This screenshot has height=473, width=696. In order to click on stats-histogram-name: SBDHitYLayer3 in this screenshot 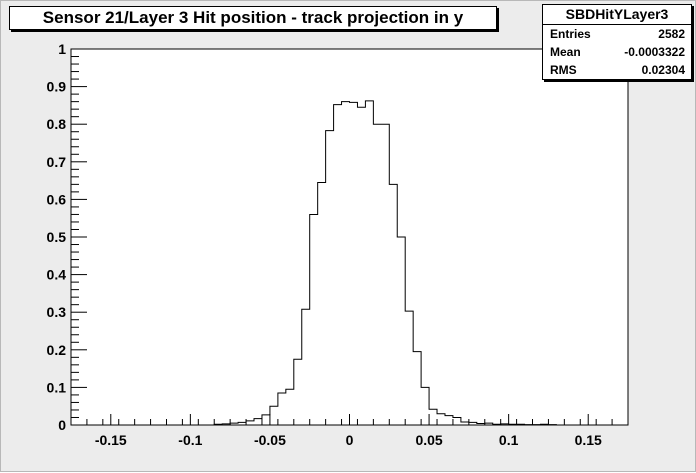, I will do `click(617, 15)`.